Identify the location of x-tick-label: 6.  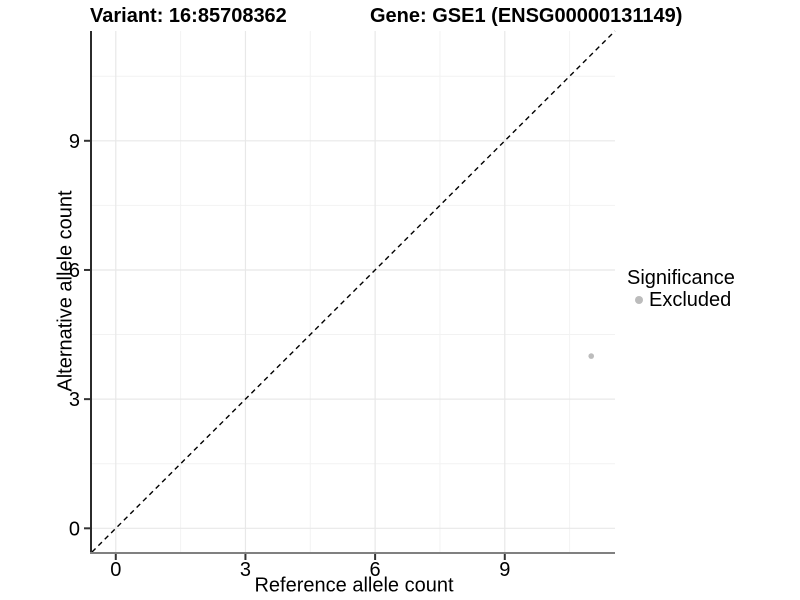
(375, 570).